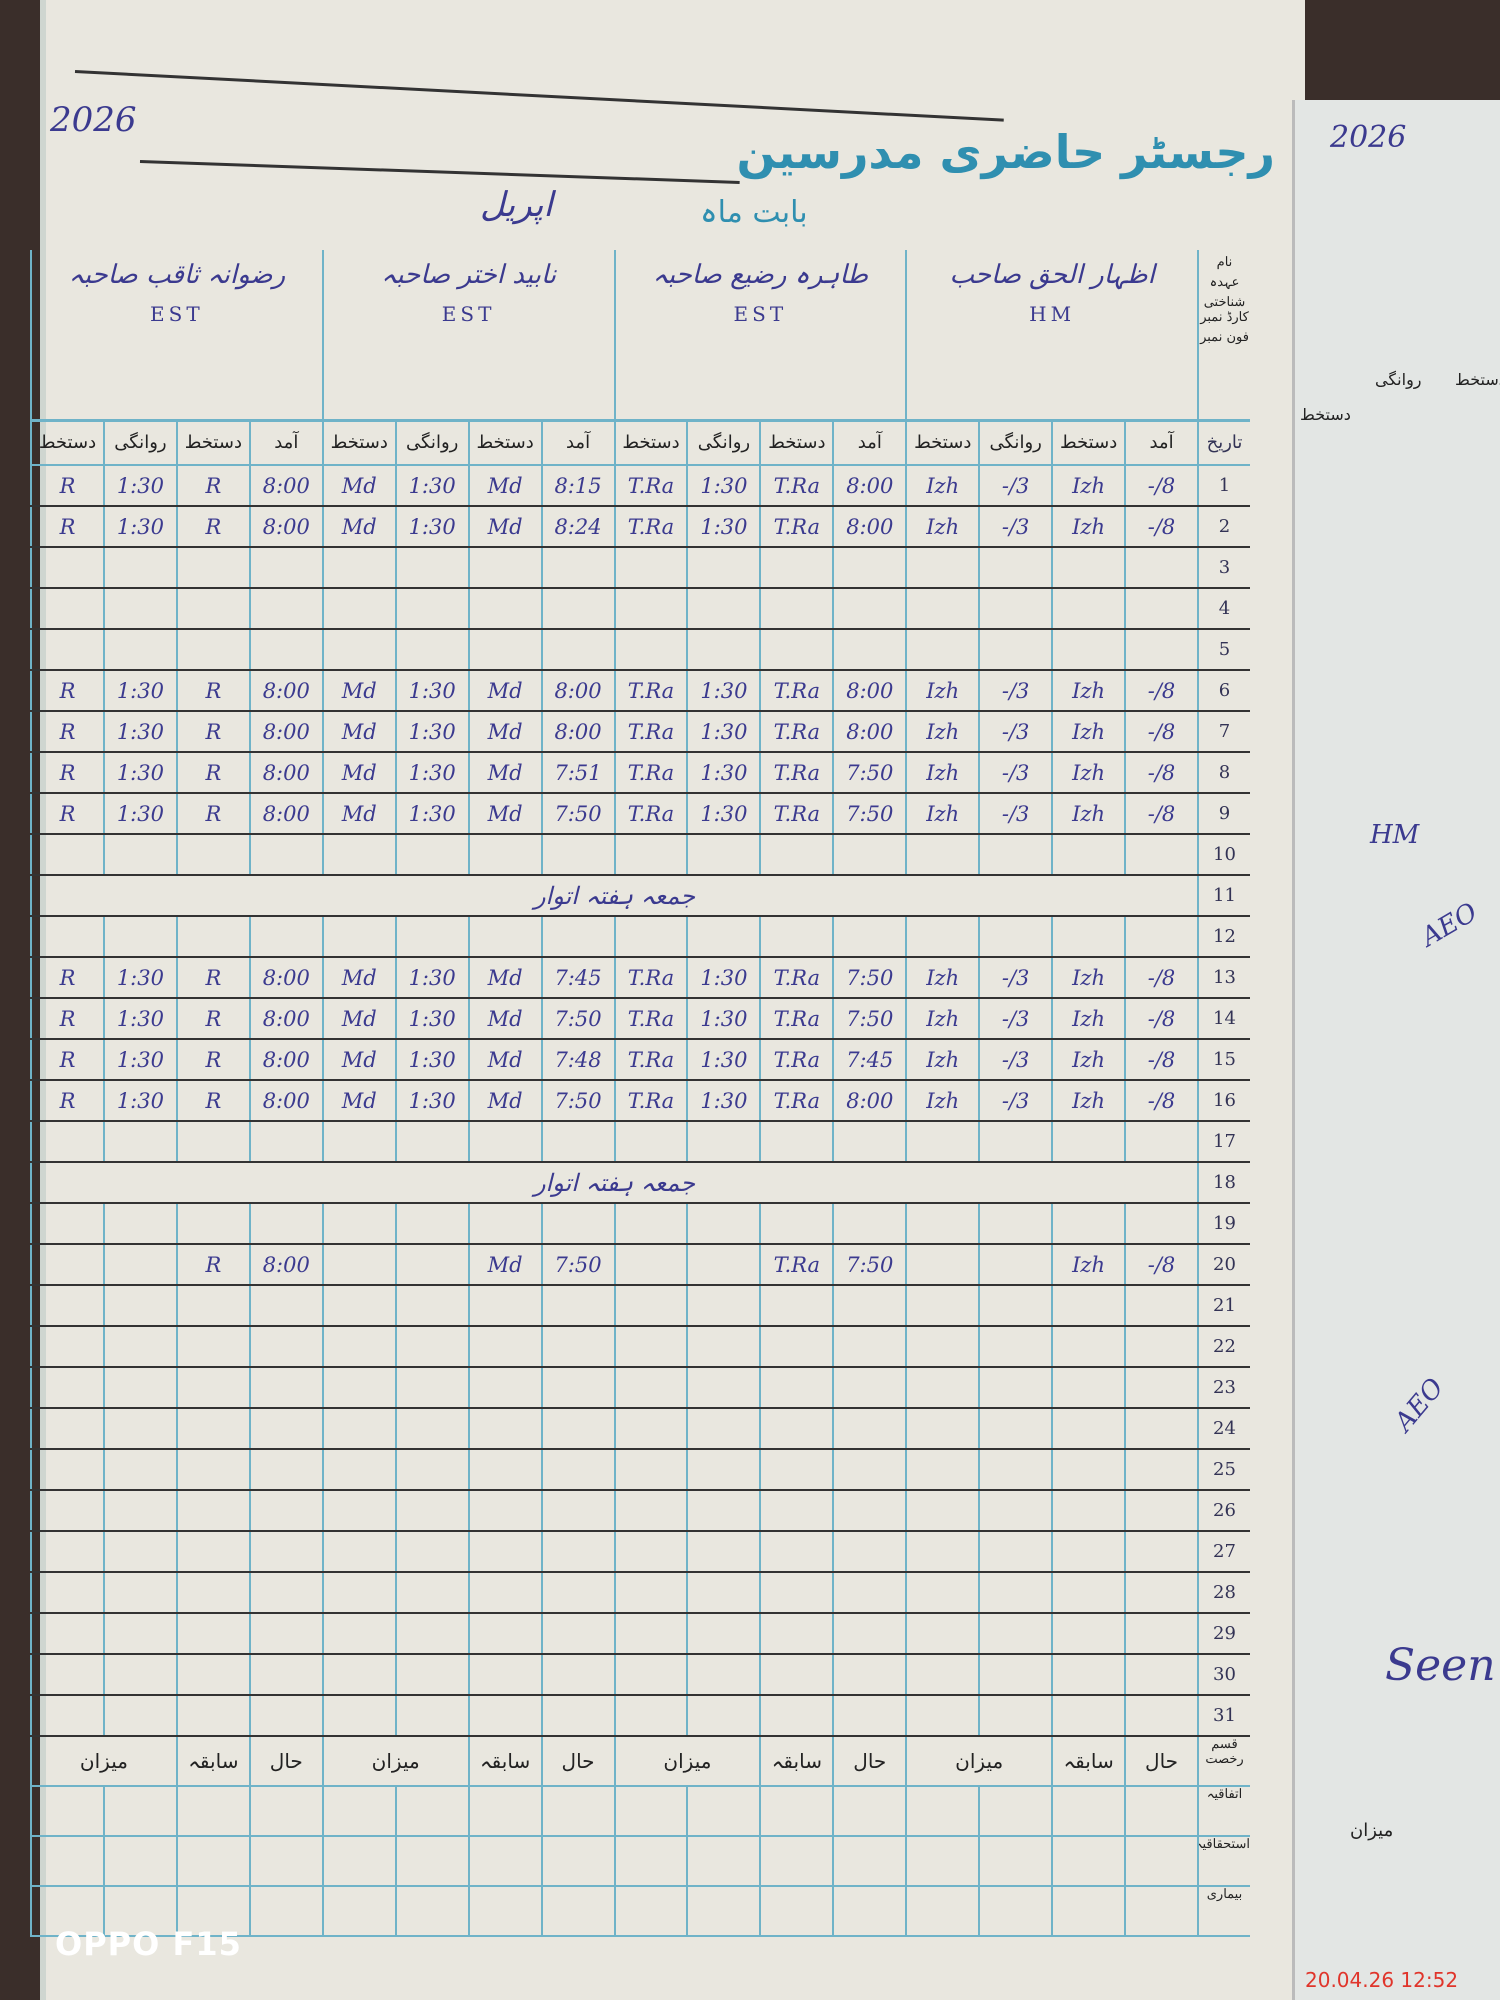  What do you see at coordinates (577, 1060) in the screenshot?
I see `arrival-time: 7:48` at bounding box center [577, 1060].